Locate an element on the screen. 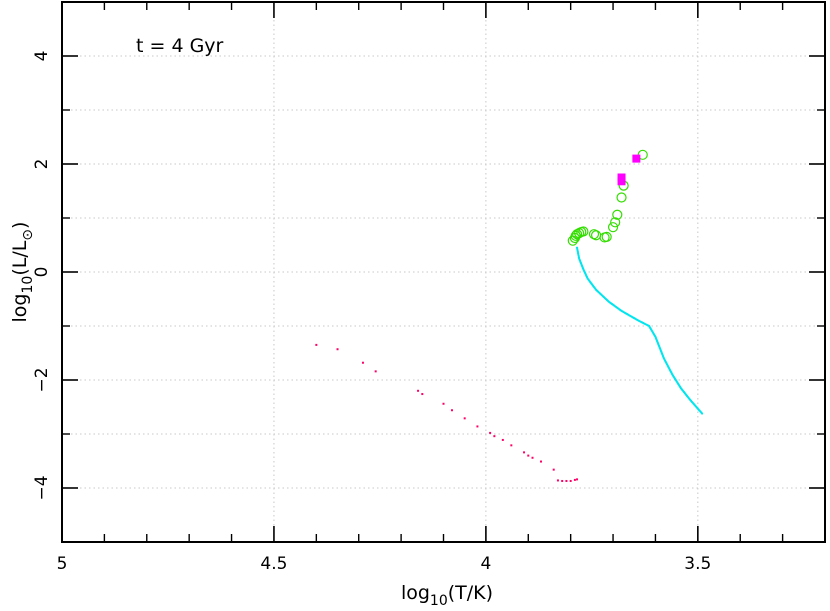  y-tick-labels: −4 −2 0 2 4 is located at coordinates (42, 276).